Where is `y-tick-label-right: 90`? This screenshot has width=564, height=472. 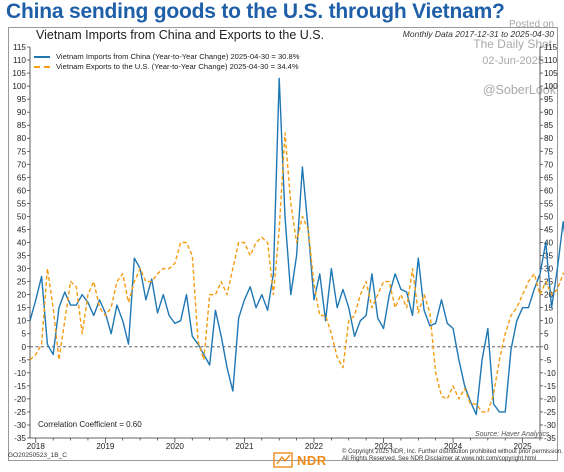
y-tick-label-right: 90 is located at coordinates (549, 112).